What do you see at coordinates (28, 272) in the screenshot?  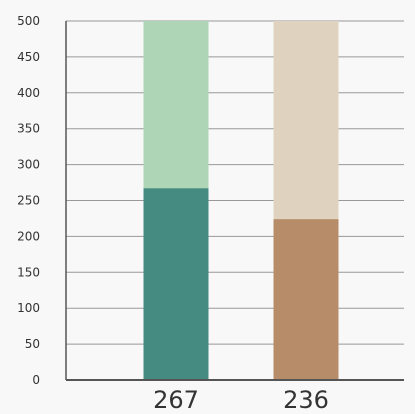 I see `y-tick-label: 150` at bounding box center [28, 272].